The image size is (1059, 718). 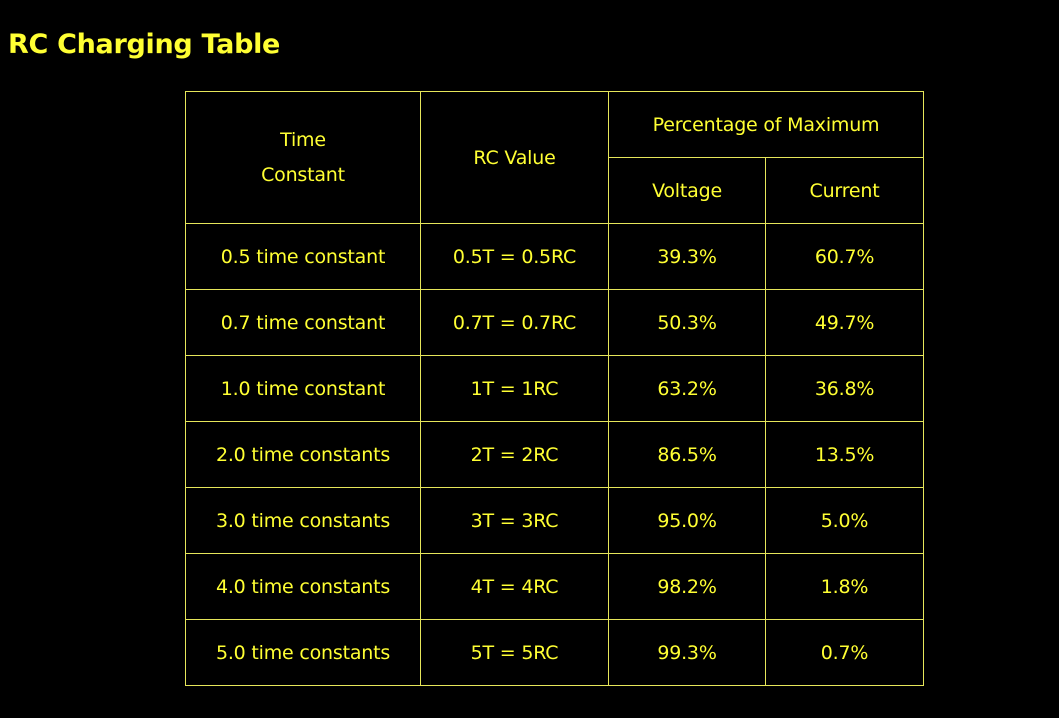 What do you see at coordinates (303, 322) in the screenshot?
I see `cell-time-constant: 0.7 time constant` at bounding box center [303, 322].